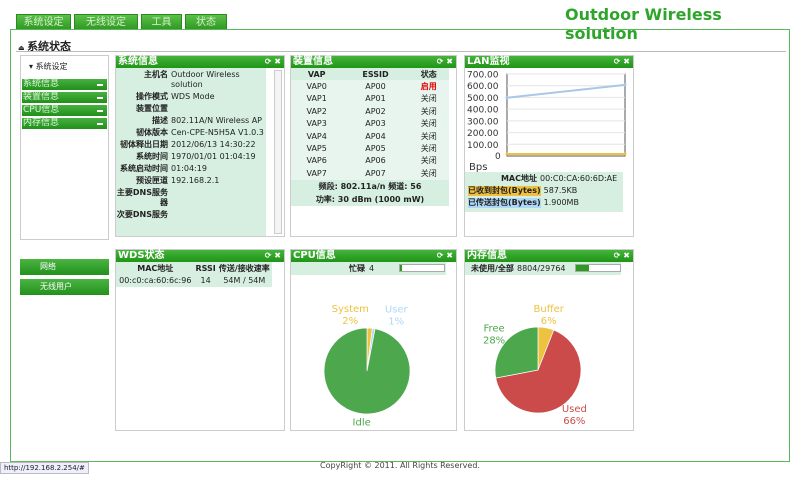  I want to click on info-value: Cen-CPE-N5H5A V1.0.3, so click(217, 132).